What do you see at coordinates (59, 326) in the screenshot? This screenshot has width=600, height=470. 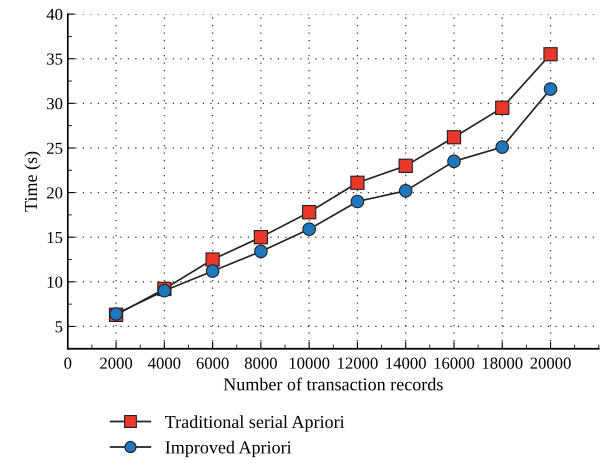 I see `y-tick-label: 5` at bounding box center [59, 326].